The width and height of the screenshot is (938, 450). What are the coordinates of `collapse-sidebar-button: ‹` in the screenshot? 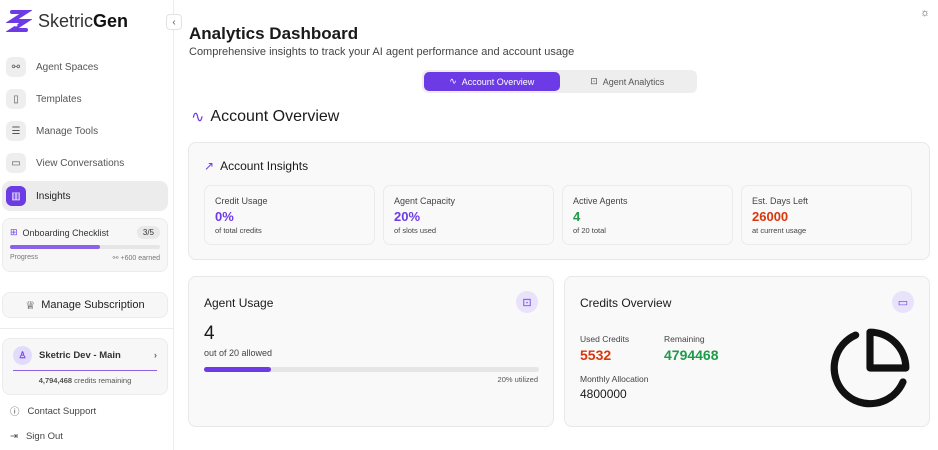 It's located at (174, 22).